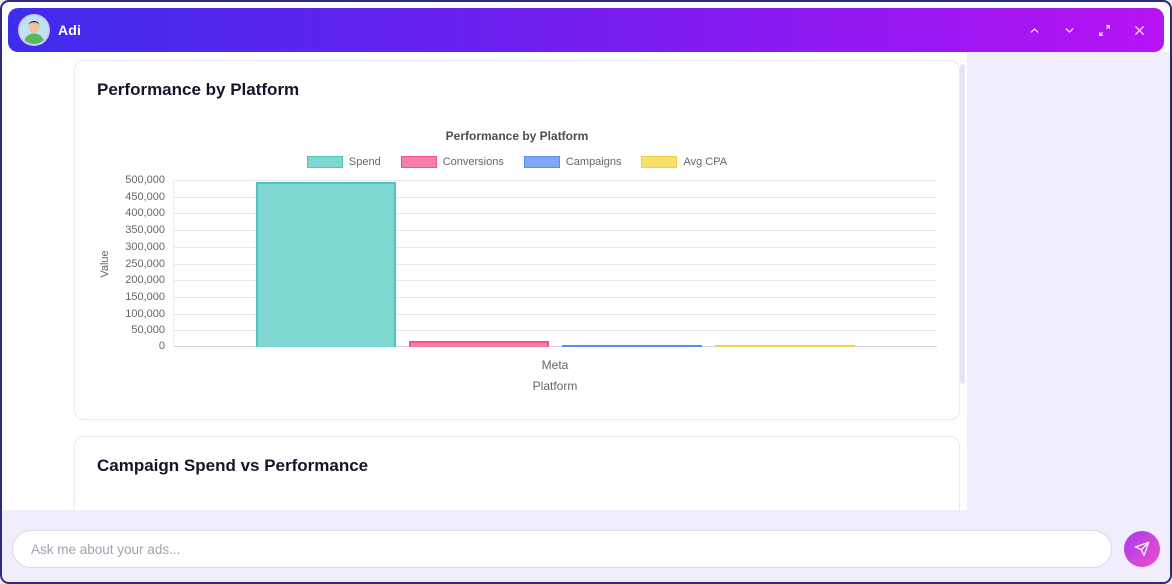 This screenshot has height=584, width=1172. Describe the element at coordinates (343, 162) in the screenshot. I see `legend-item-spend: Spend` at that location.